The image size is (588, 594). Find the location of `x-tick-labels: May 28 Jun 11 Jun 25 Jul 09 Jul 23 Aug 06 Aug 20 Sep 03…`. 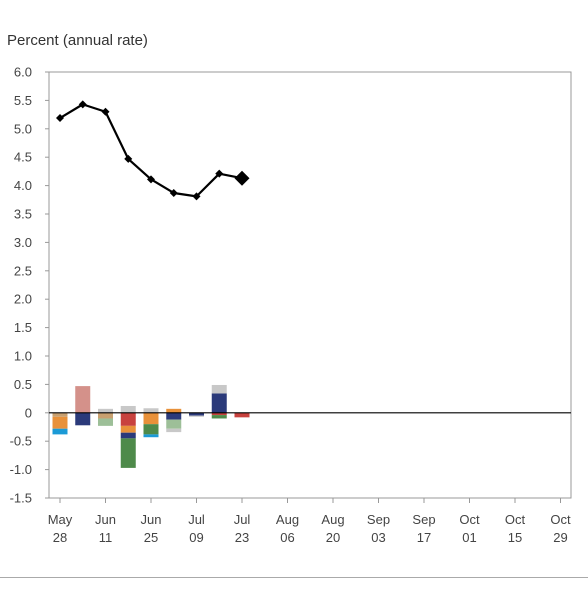

x-tick-labels: May 28 Jun 11 Jun 25 Jul 09 Jul 23 Aug 06 Aug 20 Sep 03… is located at coordinates (309, 521).